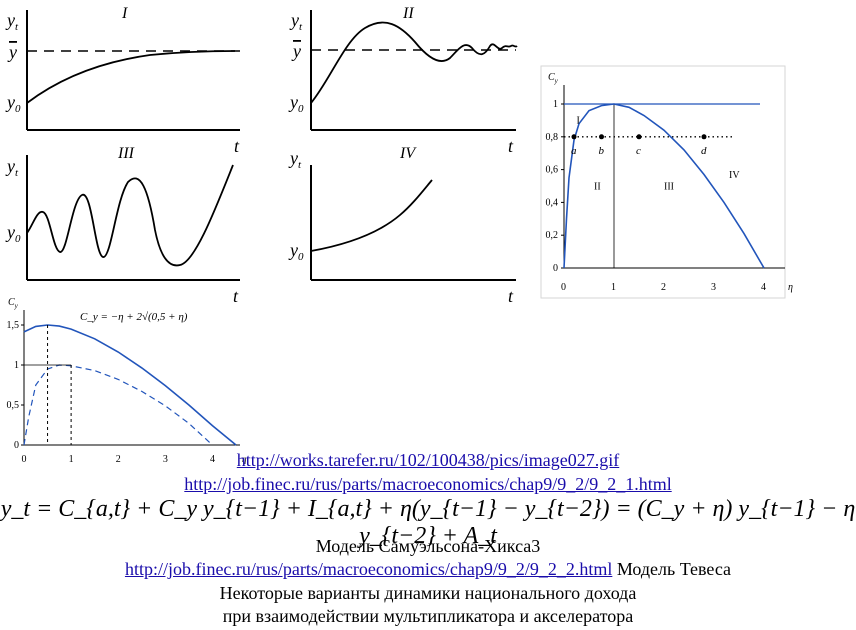 Image resolution: width=856 pixels, height=630 pixels. Describe the element at coordinates (126, 153) in the screenshot. I see `panel-3-roman: III` at that location.